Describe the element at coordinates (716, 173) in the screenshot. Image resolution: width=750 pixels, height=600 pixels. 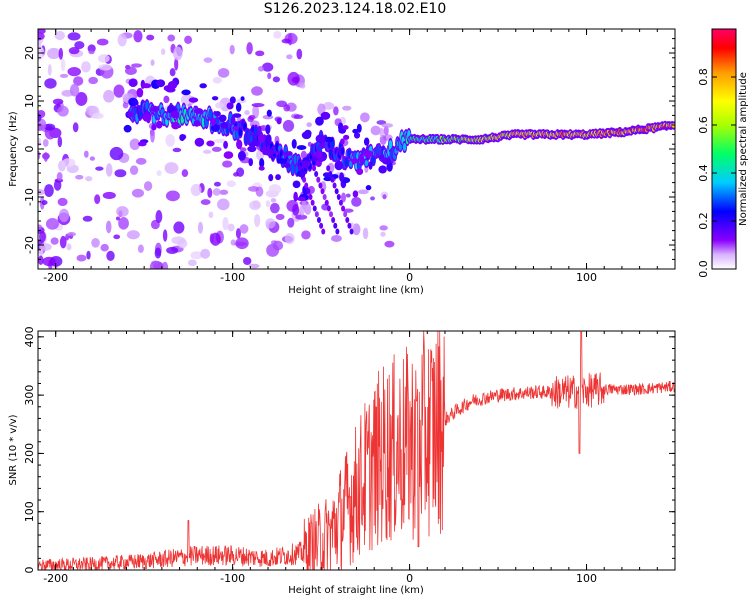
I see `colorbar-ticks: 0.0 0.2 0.4 0.6 0.8` at that location.